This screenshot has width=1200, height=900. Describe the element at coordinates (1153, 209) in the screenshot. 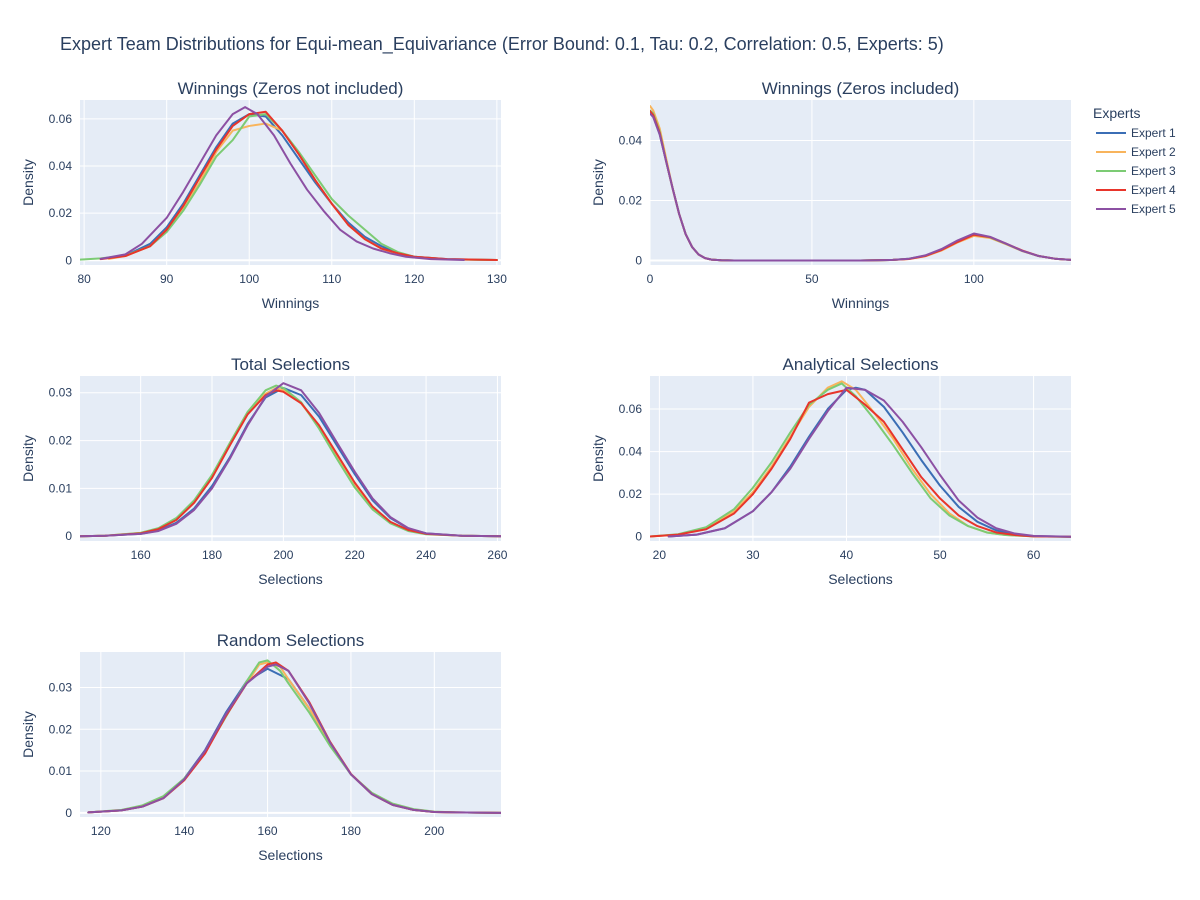

I see `legend-label: Expert 5` at that location.